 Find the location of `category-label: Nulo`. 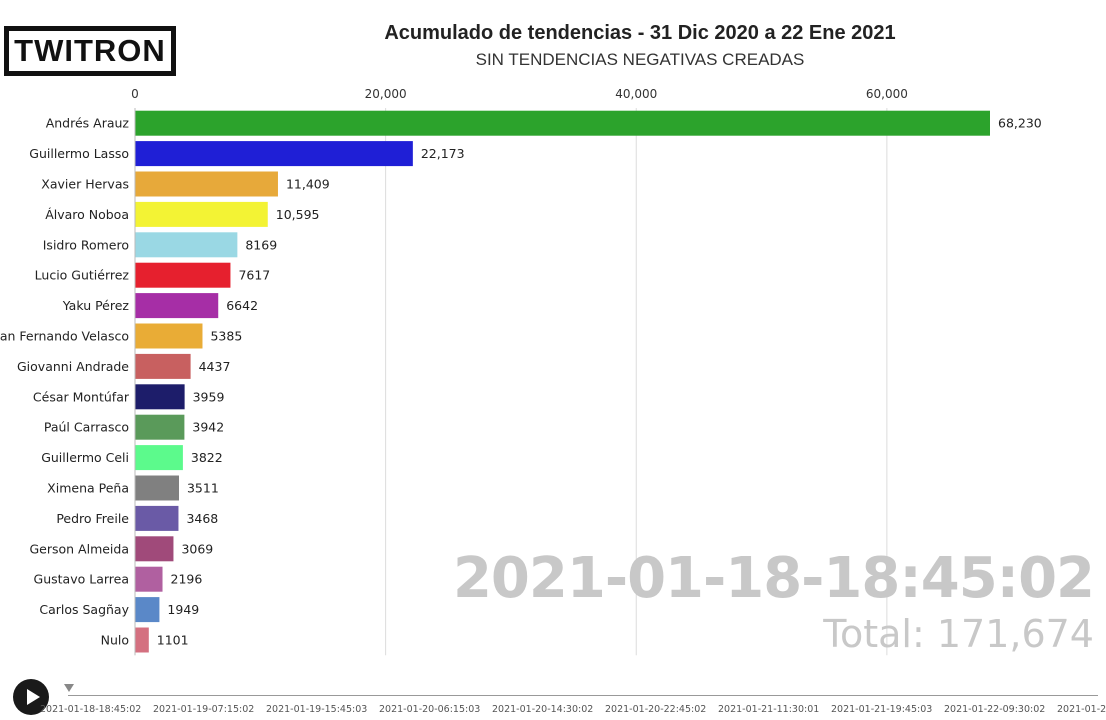

category-label: Nulo is located at coordinates (115, 640).